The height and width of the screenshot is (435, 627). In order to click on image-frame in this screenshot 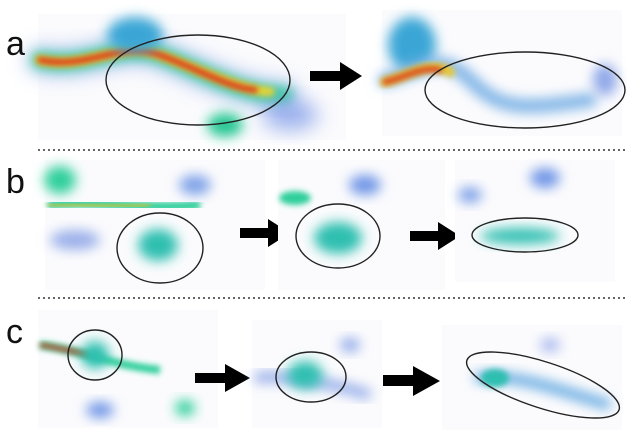, I will do `click(155, 225)`.